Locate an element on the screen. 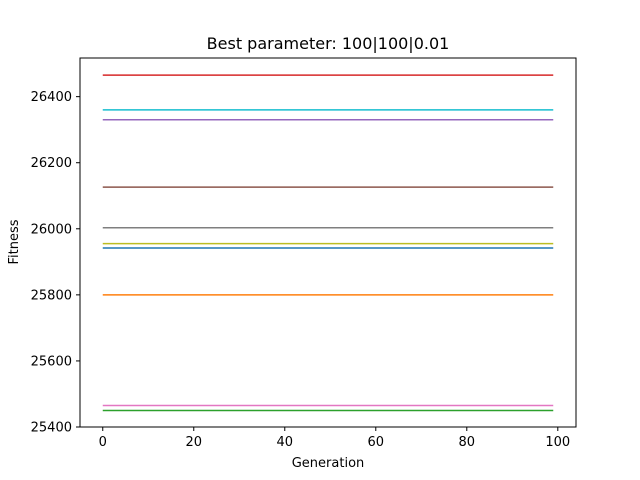 The width and height of the screenshot is (640, 480). x-tick-label-3: 60 is located at coordinates (376, 442).